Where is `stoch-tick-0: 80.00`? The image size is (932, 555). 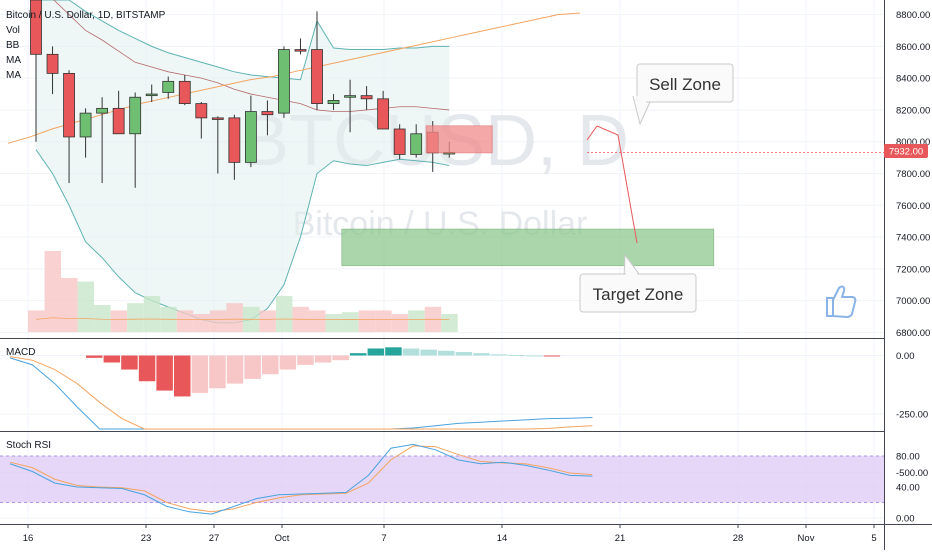 stoch-tick-0: 80.00 is located at coordinates (908, 457).